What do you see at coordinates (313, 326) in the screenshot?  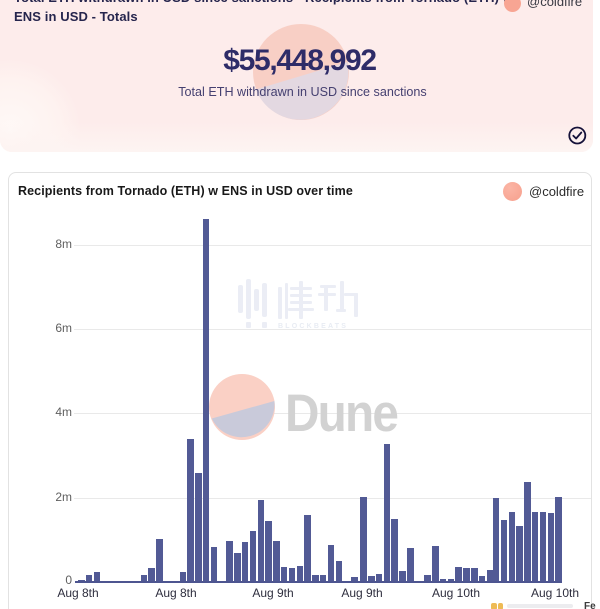 I see `svg-text: BLOCKBEATS` at bounding box center [313, 326].